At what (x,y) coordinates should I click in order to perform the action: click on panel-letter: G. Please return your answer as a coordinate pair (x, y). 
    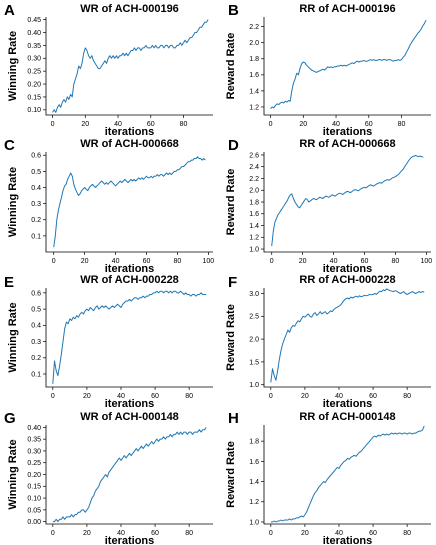
    Looking at the image, I should click on (10, 418).